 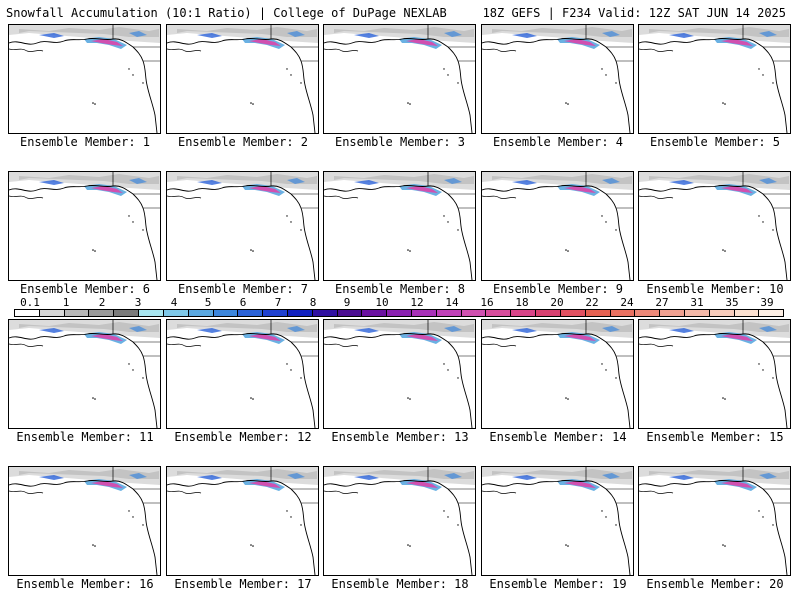 I want to click on ensemble-member-label: Ensemble Member: 2, so click(x=243, y=142).